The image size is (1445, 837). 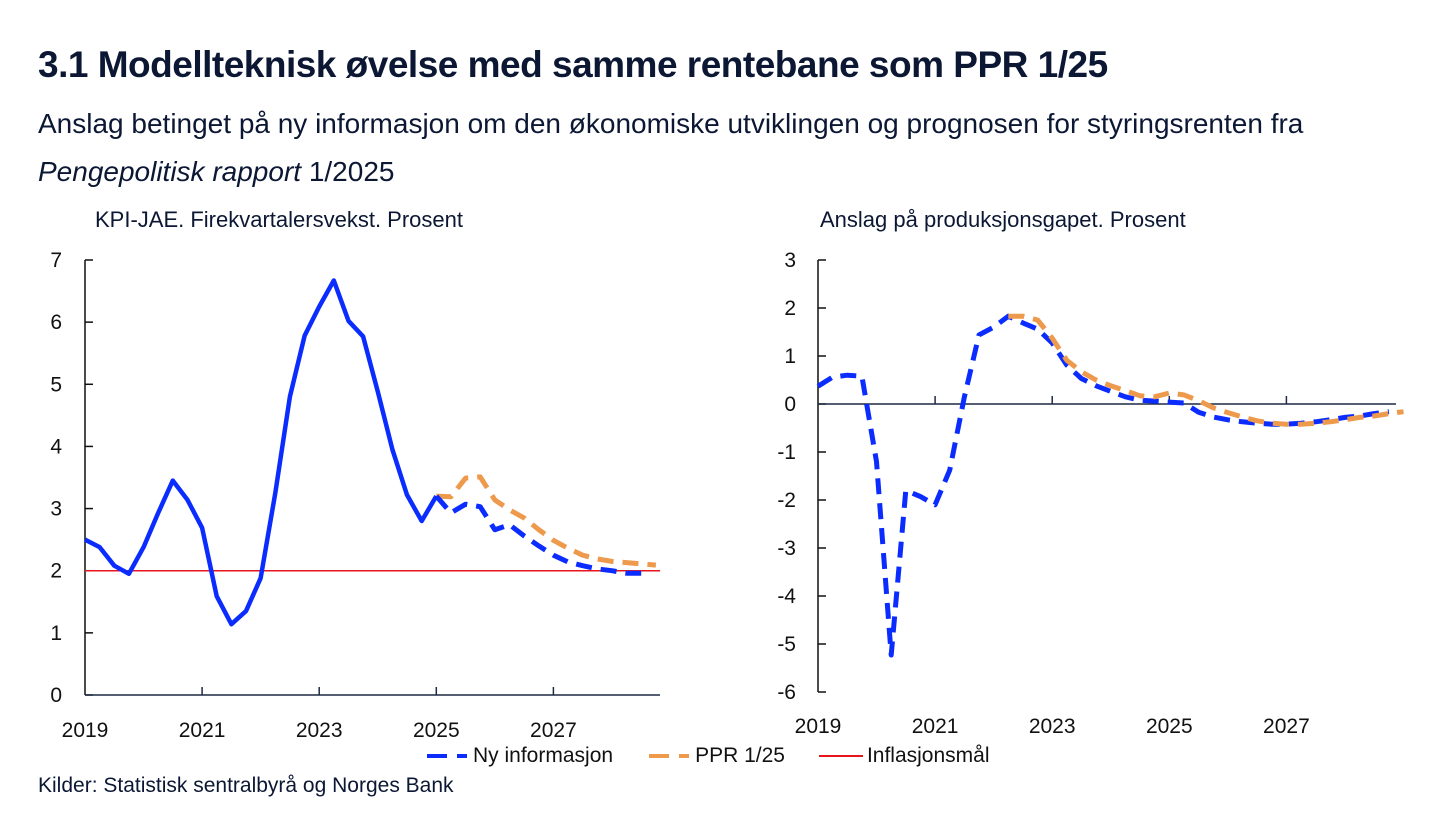 I want to click on y-tick-label: -6, so click(x=786, y=692).